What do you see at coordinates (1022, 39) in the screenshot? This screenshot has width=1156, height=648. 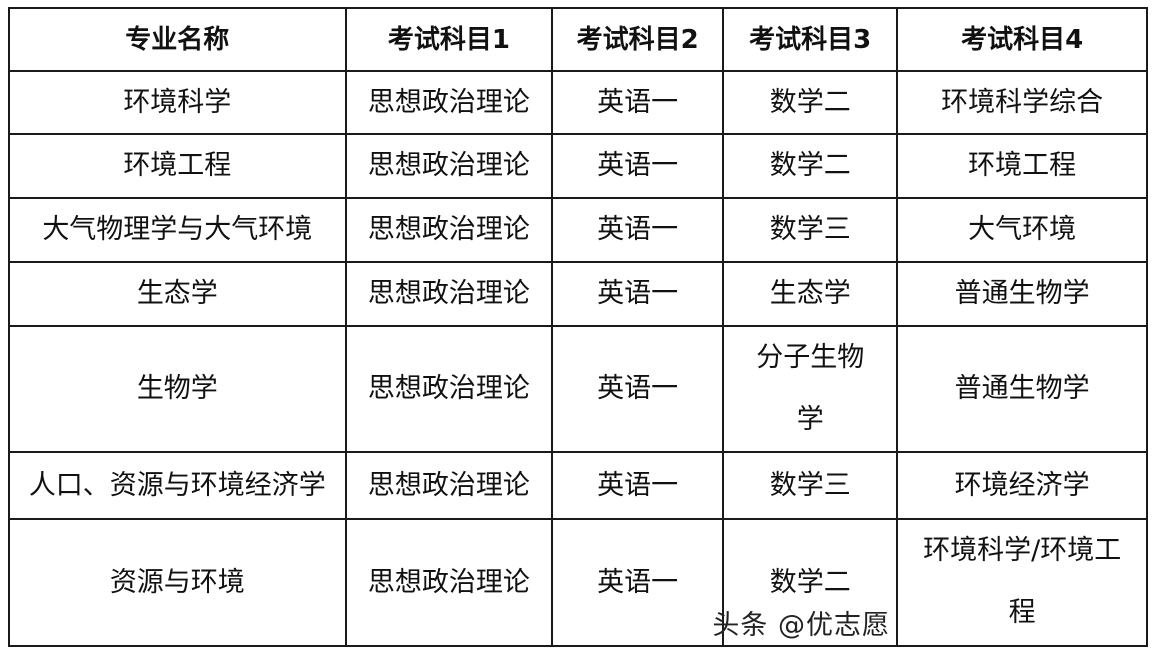 I see `header-cell: 考试科目4` at bounding box center [1022, 39].